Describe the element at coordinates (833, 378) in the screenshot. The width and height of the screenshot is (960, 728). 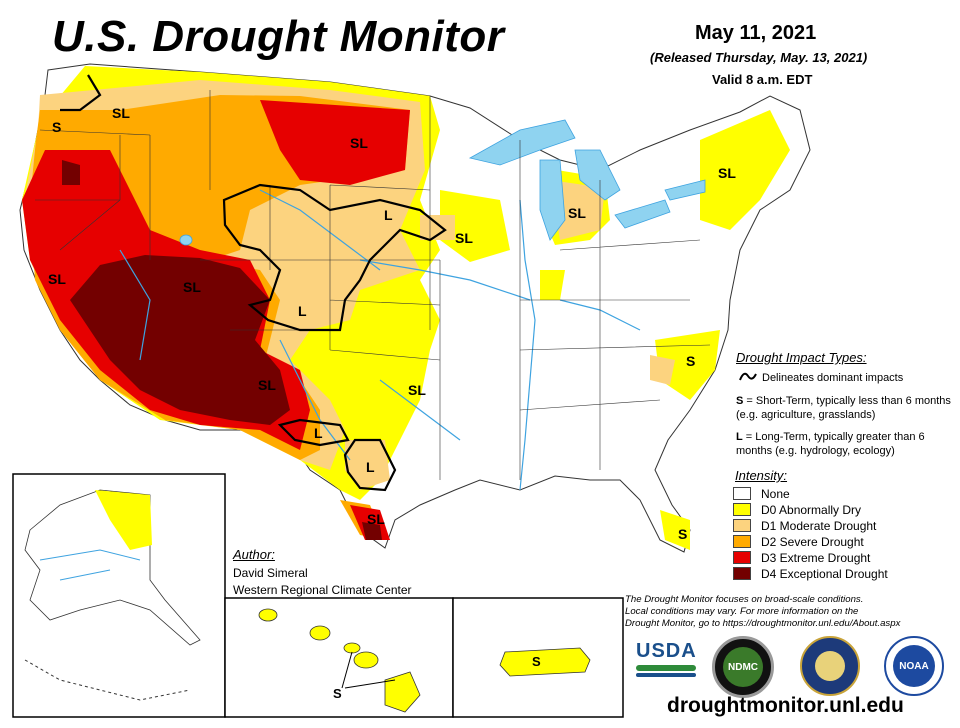
I see `impact-line-description: Delineates dominant impacts` at that location.